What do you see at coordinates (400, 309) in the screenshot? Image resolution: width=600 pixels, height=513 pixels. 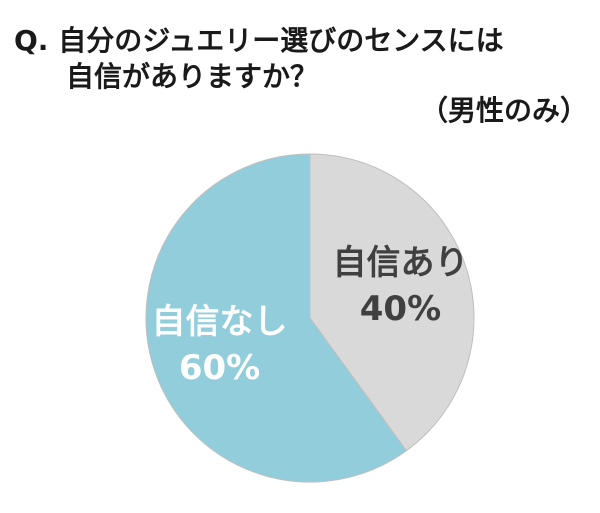 I see `value-label: 40%` at bounding box center [400, 309].